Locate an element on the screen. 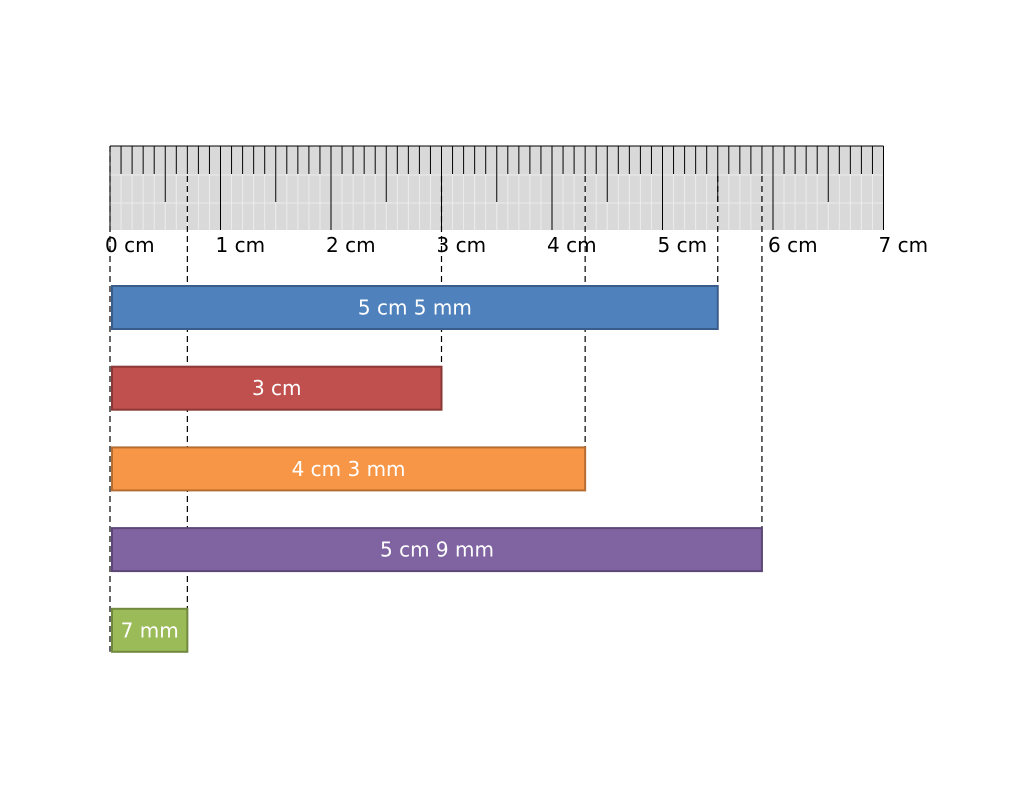 This screenshot has height=793, width=1024. bar-label: 5 cm 9 mm is located at coordinates (437, 550).